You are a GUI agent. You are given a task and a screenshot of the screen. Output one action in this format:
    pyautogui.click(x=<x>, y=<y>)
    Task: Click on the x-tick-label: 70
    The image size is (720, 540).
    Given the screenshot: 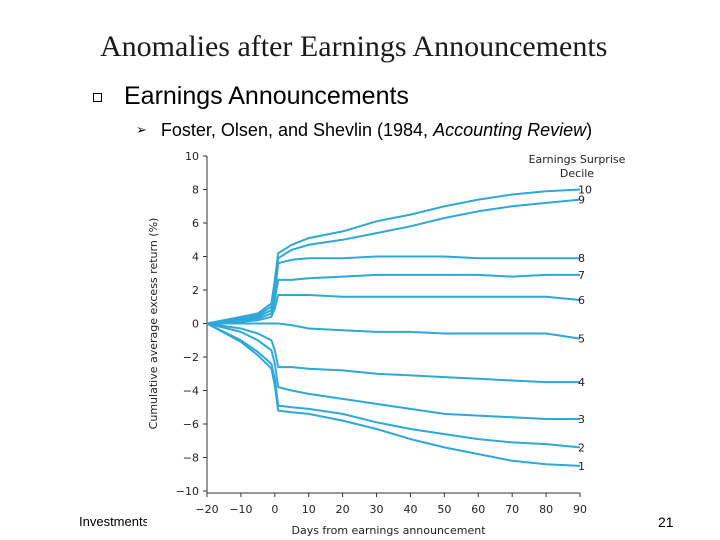 What is the action you would take?
    pyautogui.click(x=512, y=509)
    